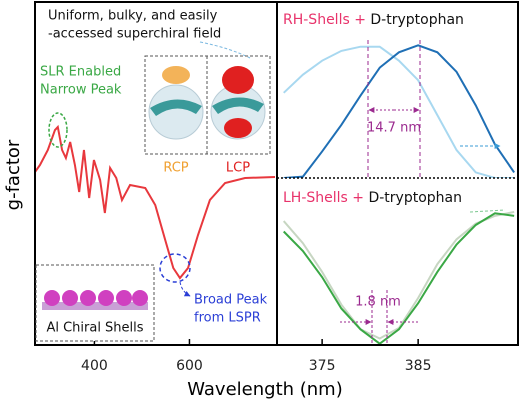 This screenshot has height=404, width=520. What do you see at coordinates (238, 168) in the screenshot?
I see `annotation: LCP` at bounding box center [238, 168].